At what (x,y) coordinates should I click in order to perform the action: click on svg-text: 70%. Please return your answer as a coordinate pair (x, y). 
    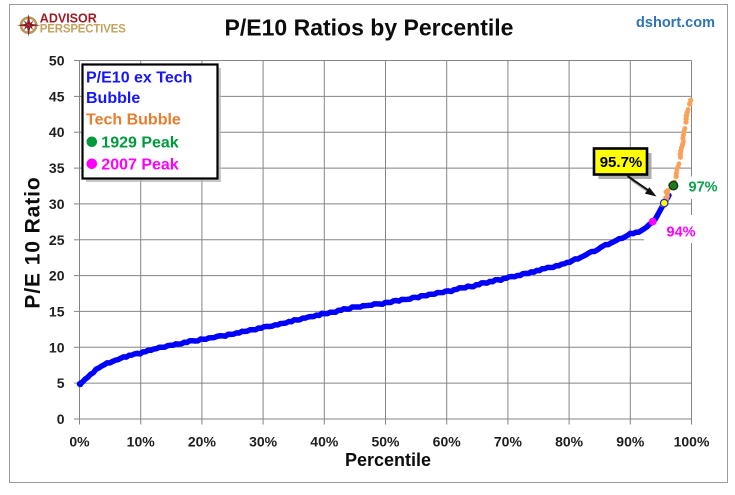
    Looking at the image, I should click on (508, 442).